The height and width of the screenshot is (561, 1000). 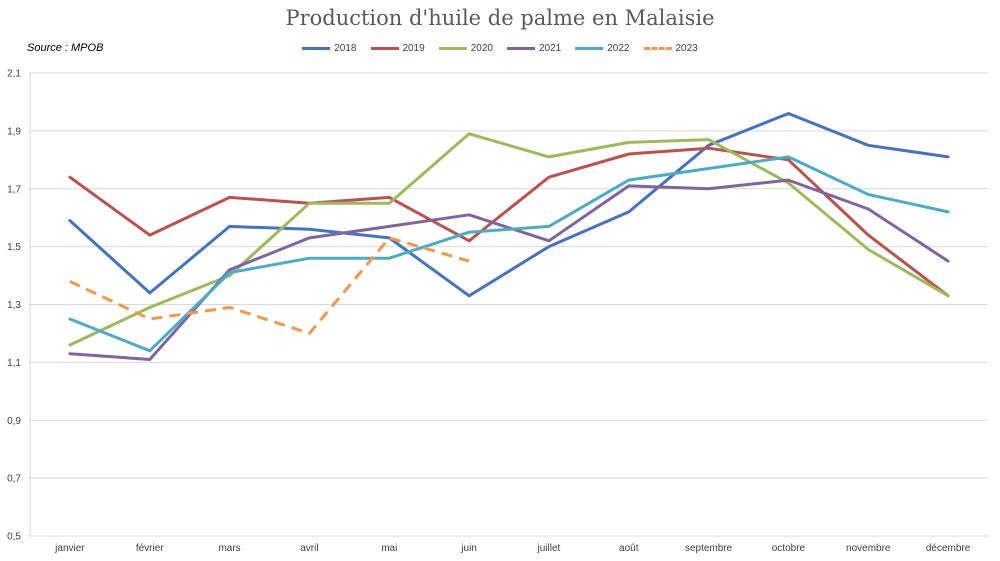 I want to click on x-tick-label: février, so click(x=150, y=548).